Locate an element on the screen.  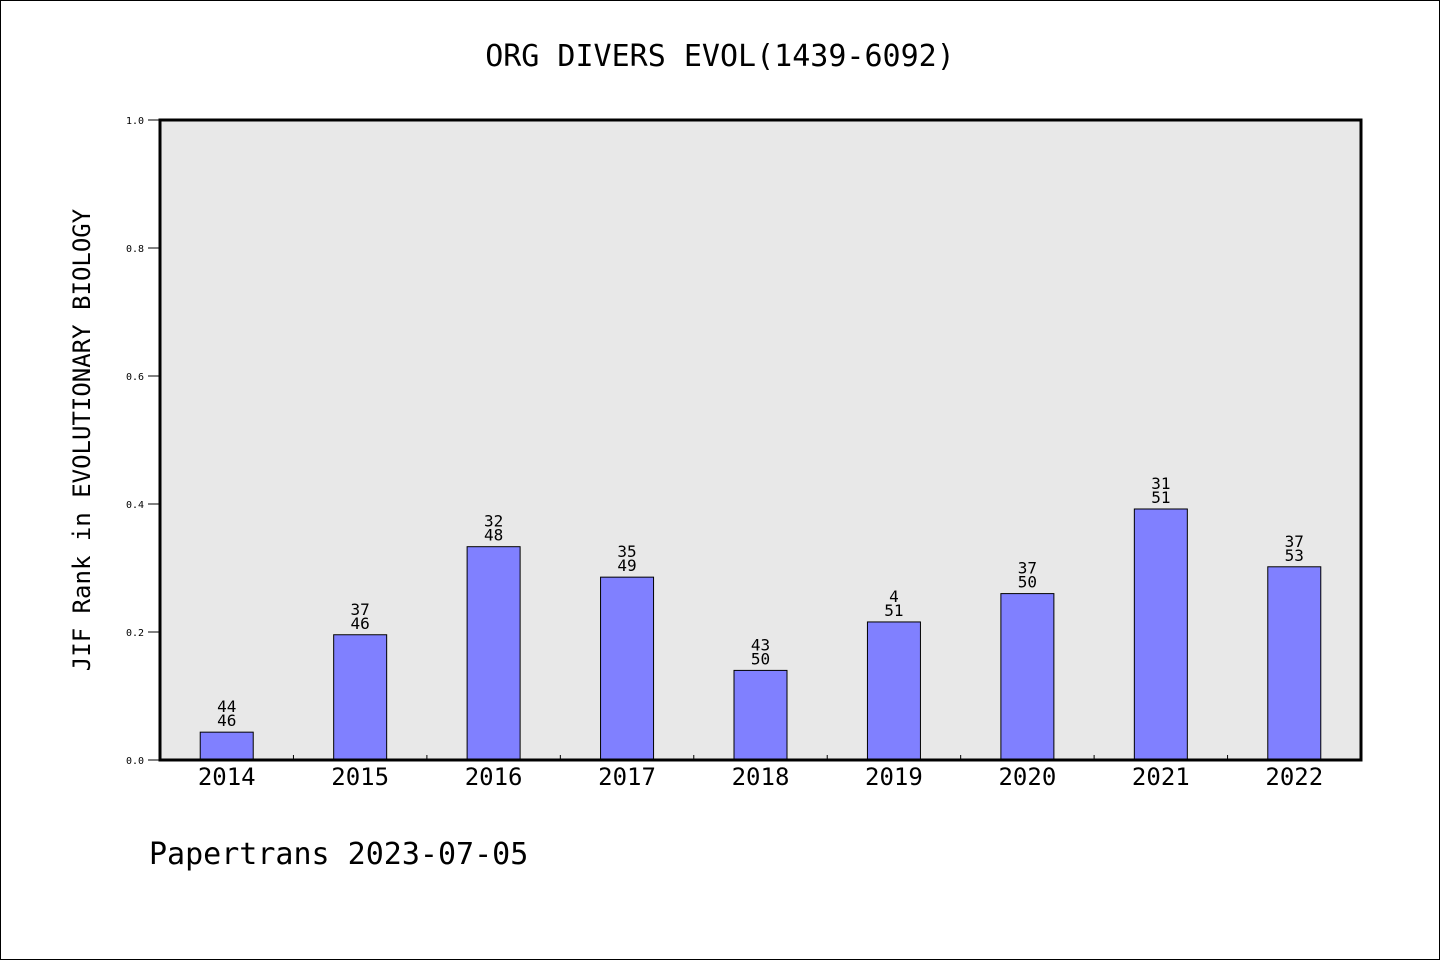
x-tick-label-2021: 2021 is located at coordinates (1161, 777).